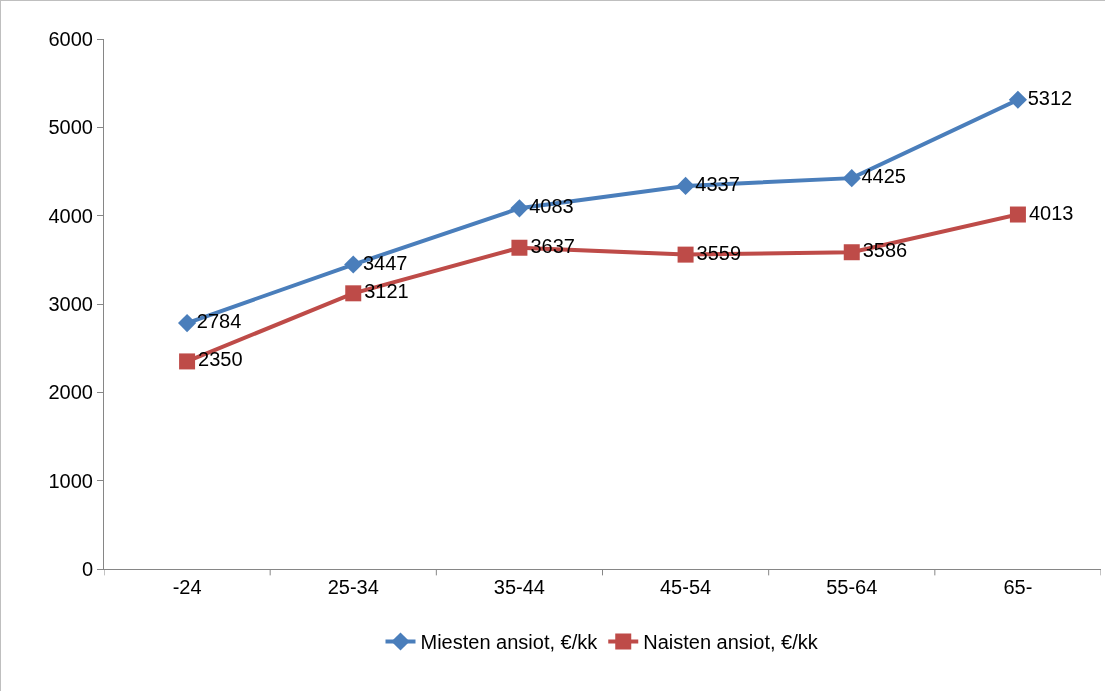  Describe the element at coordinates (220, 359) in the screenshot. I see `data-label: 2350` at that location.